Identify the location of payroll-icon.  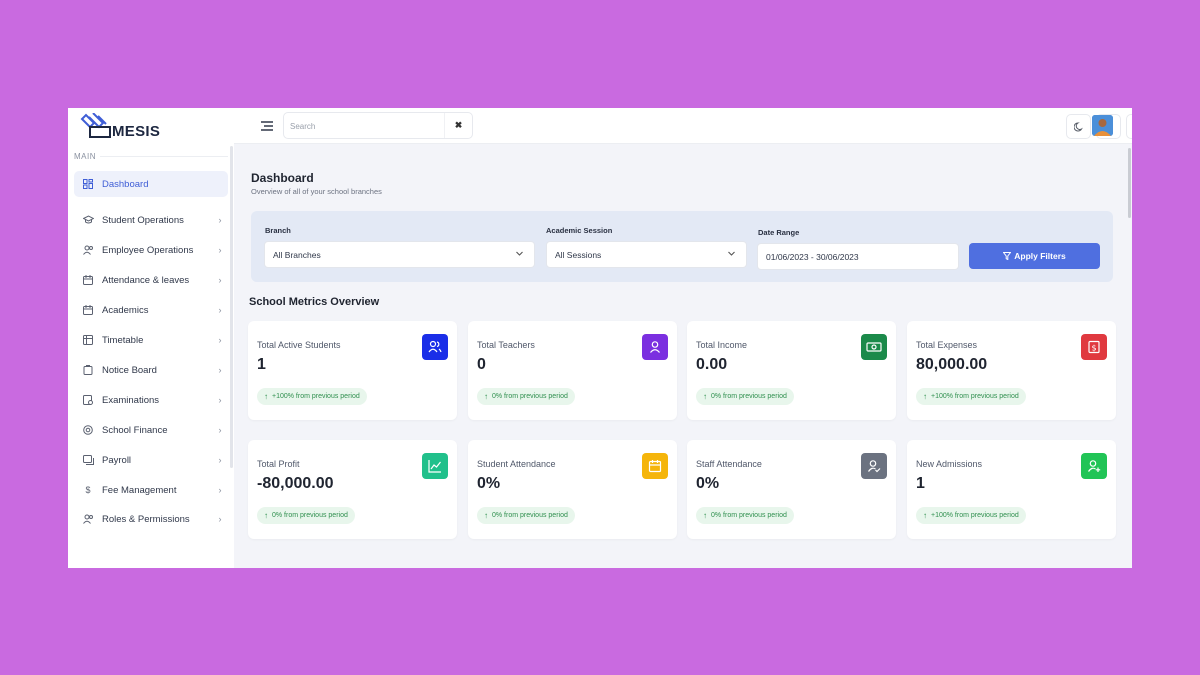
(88, 460).